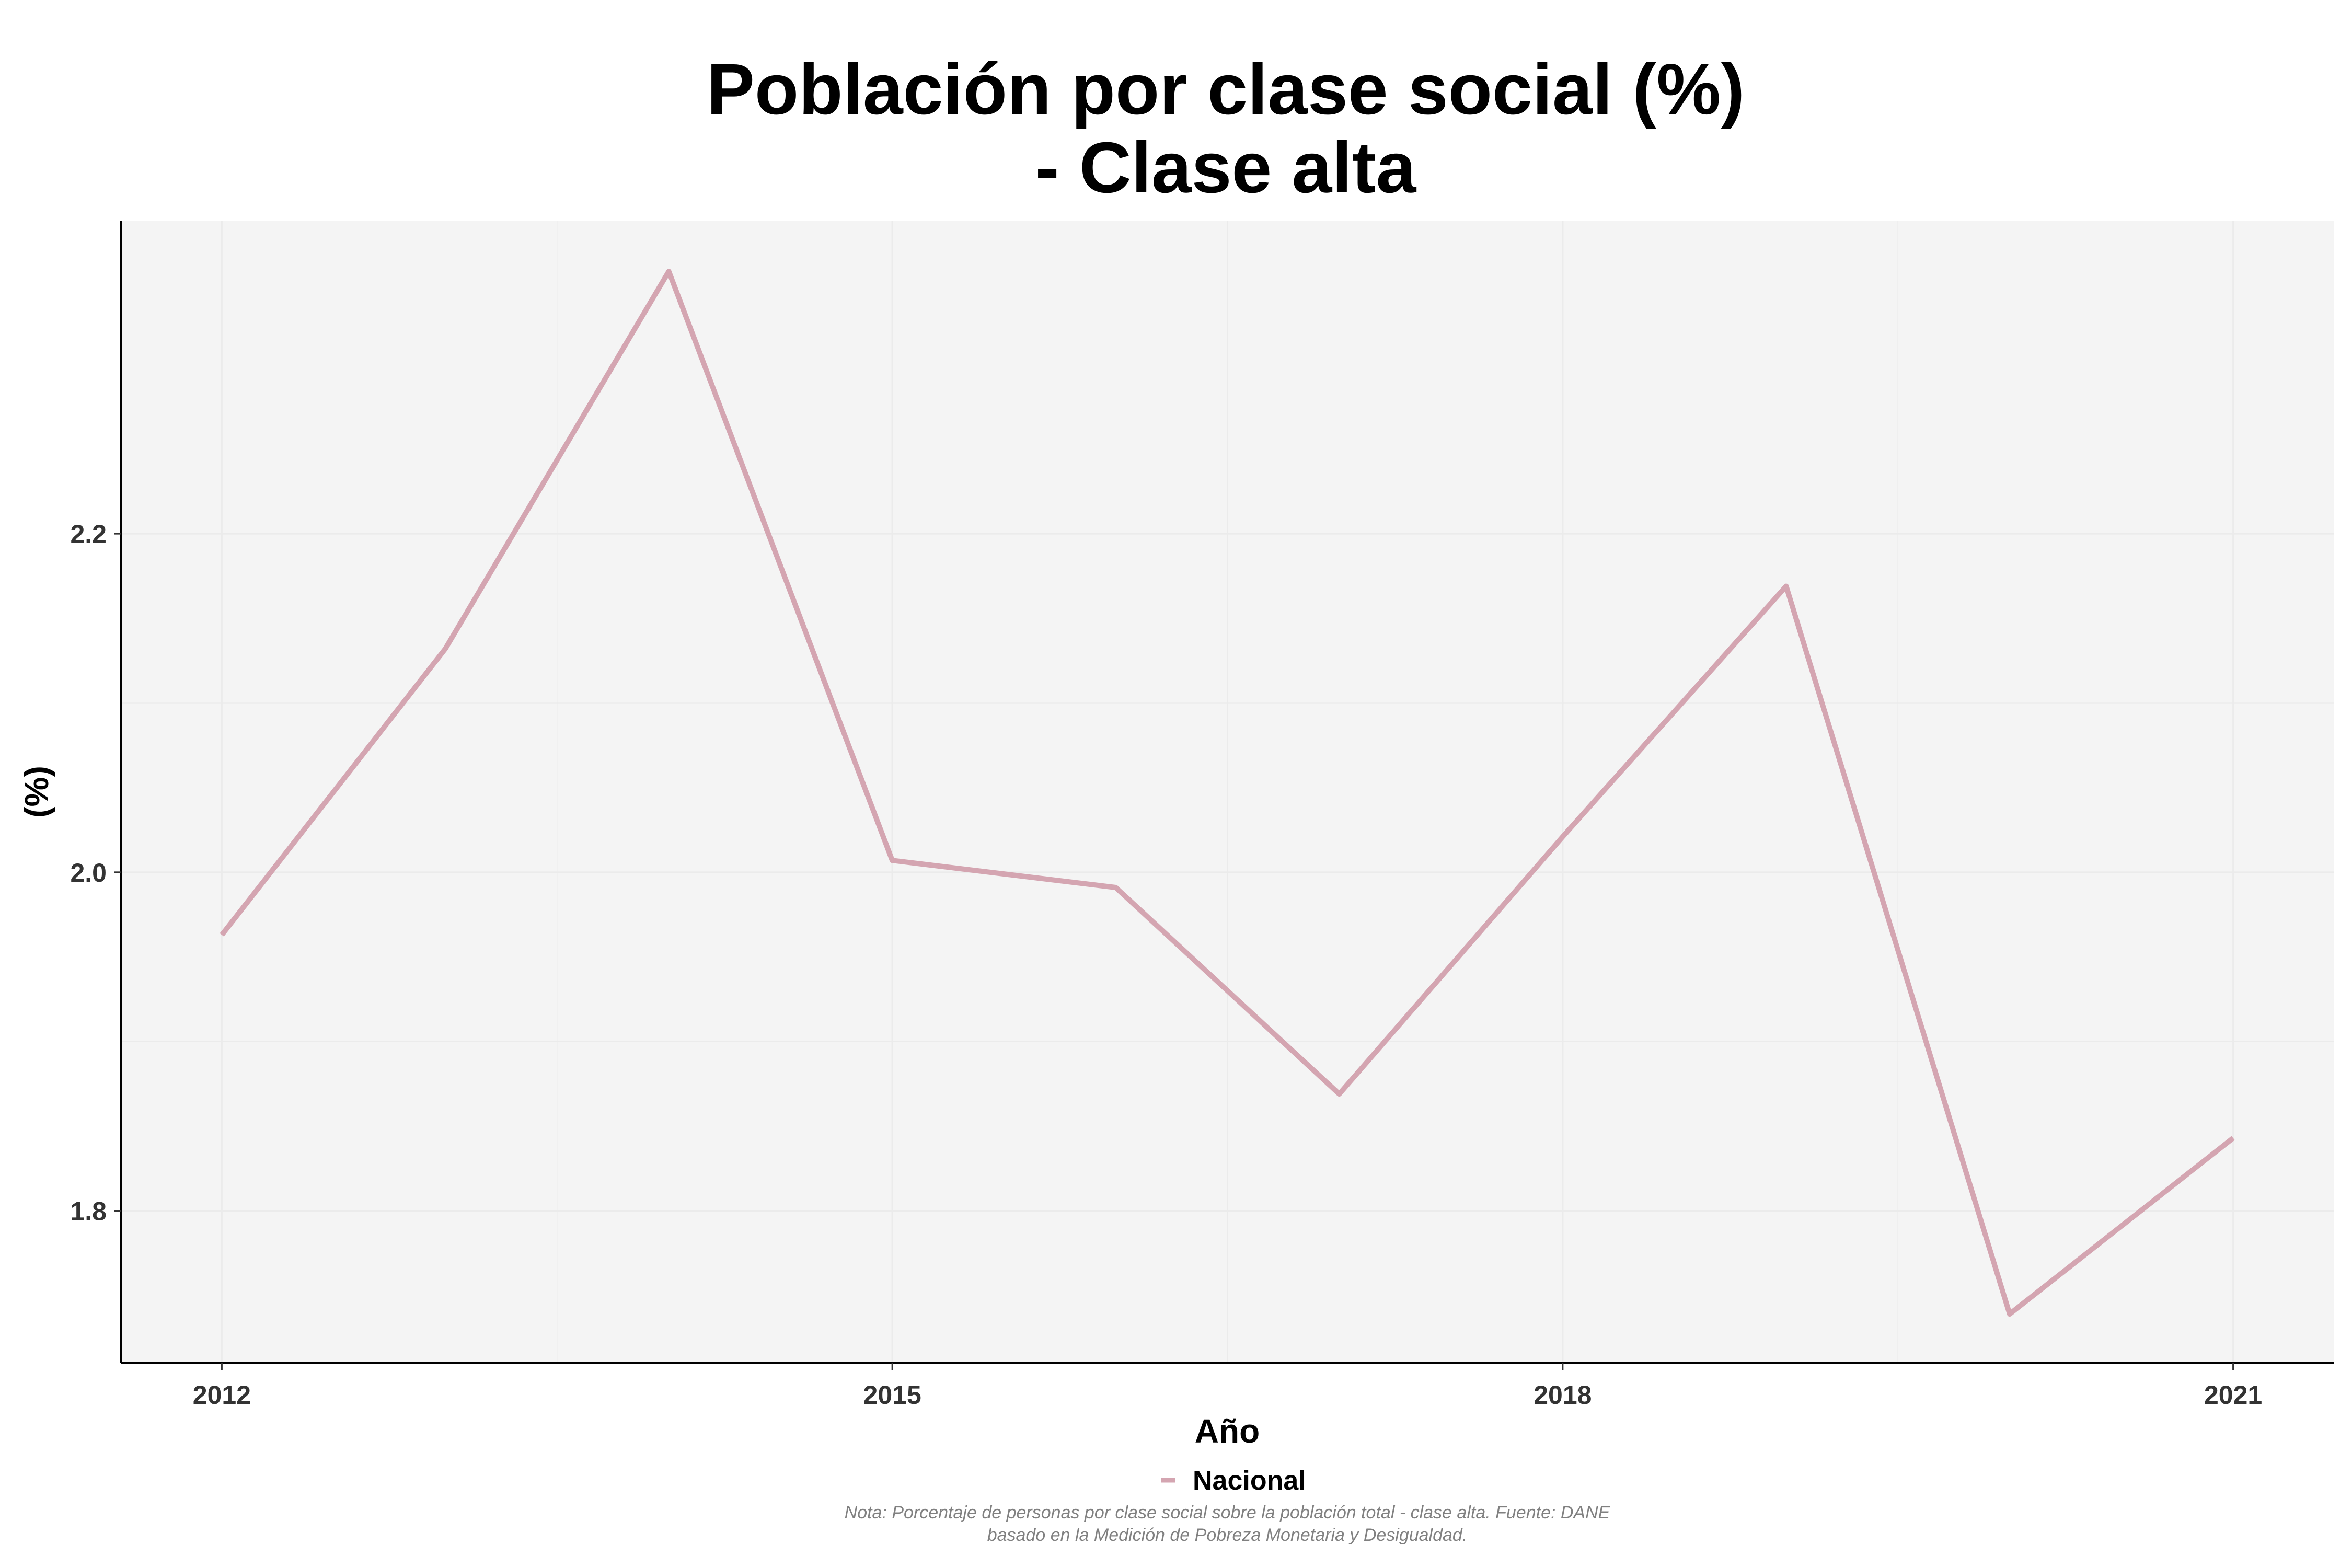 The width and height of the screenshot is (2352, 1568). Describe the element at coordinates (1226, 89) in the screenshot. I see `chart-title-line1: Población por clase social (%)` at that location.